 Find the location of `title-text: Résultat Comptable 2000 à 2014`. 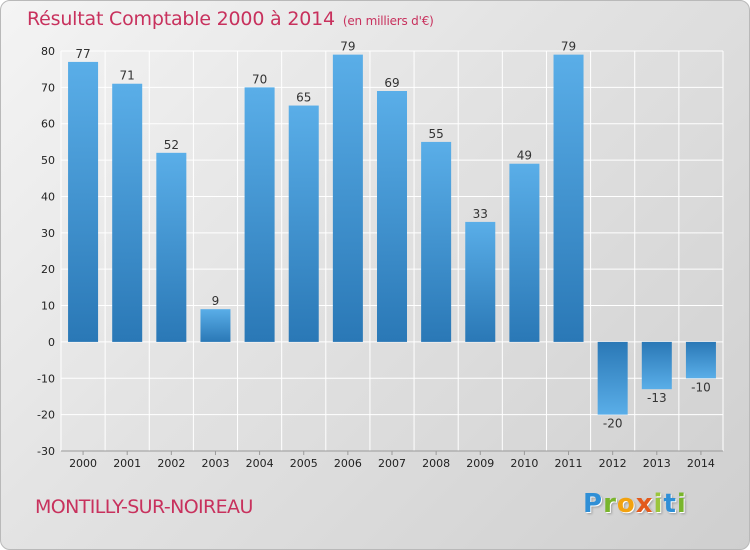

title-text: Résultat Comptable 2000 à 2014 is located at coordinates (181, 19).